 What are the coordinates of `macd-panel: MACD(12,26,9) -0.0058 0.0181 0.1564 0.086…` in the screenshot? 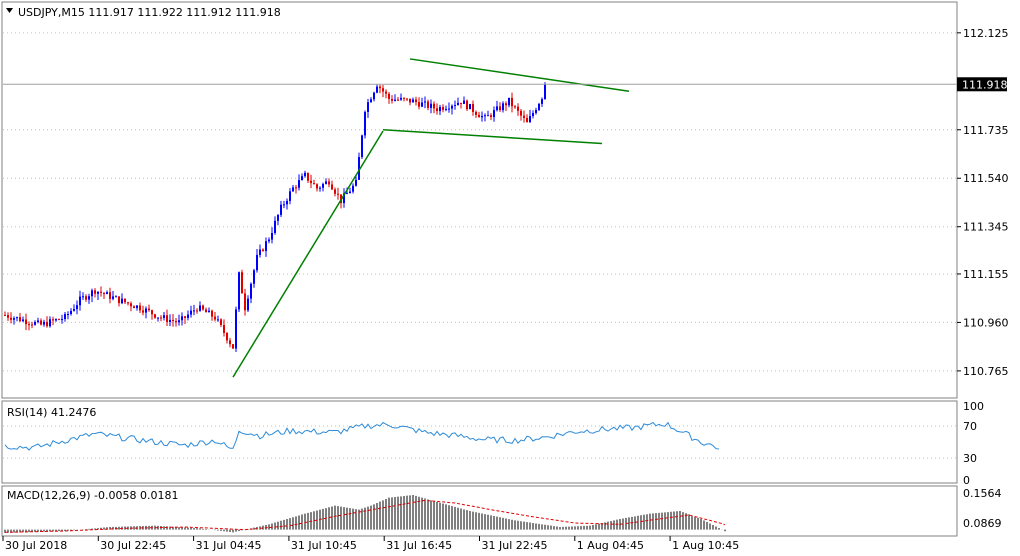 It's located at (501, 511).